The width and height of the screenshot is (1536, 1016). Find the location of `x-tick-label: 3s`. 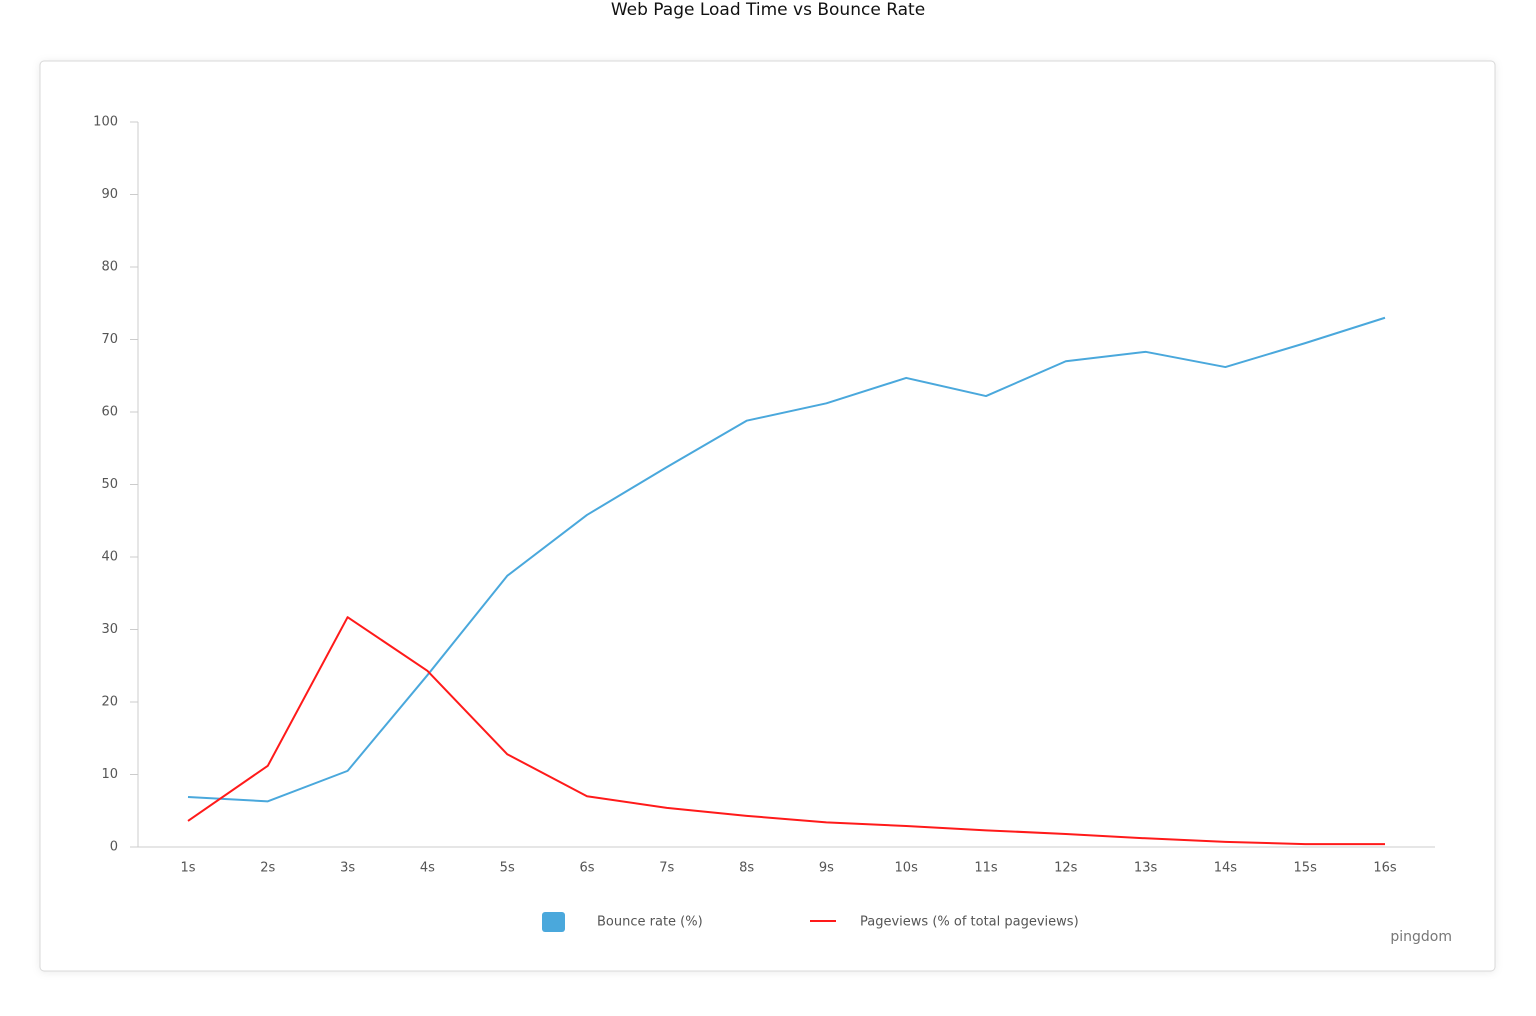

x-tick-label: 3s is located at coordinates (347, 868).